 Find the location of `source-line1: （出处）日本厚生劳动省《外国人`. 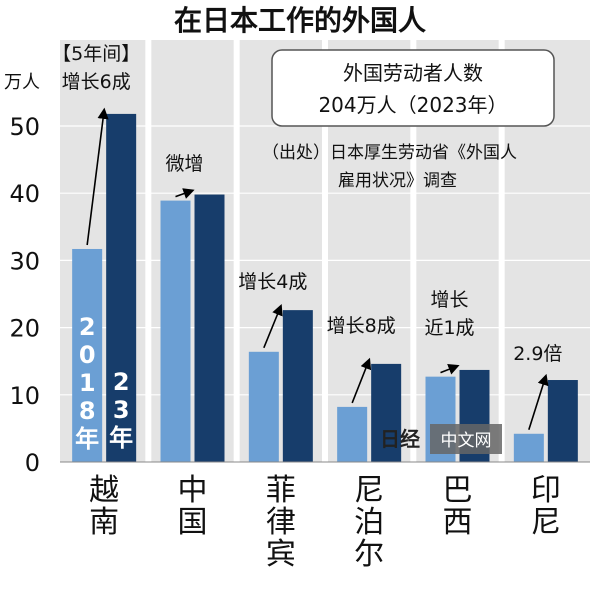

source-line1: （出处）日本厚生劳动省《外国人 is located at coordinates (389, 153).